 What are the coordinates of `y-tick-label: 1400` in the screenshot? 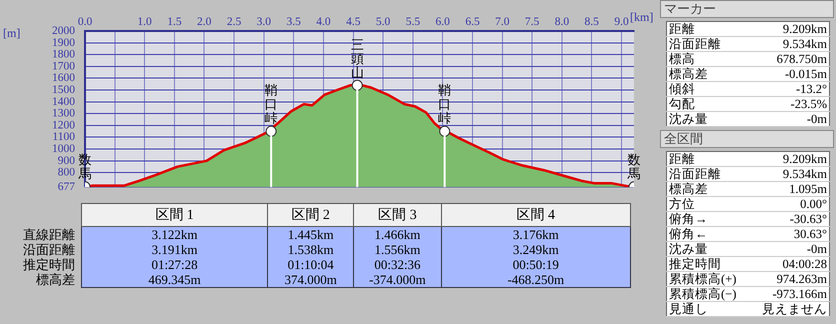 It's located at (64, 102).